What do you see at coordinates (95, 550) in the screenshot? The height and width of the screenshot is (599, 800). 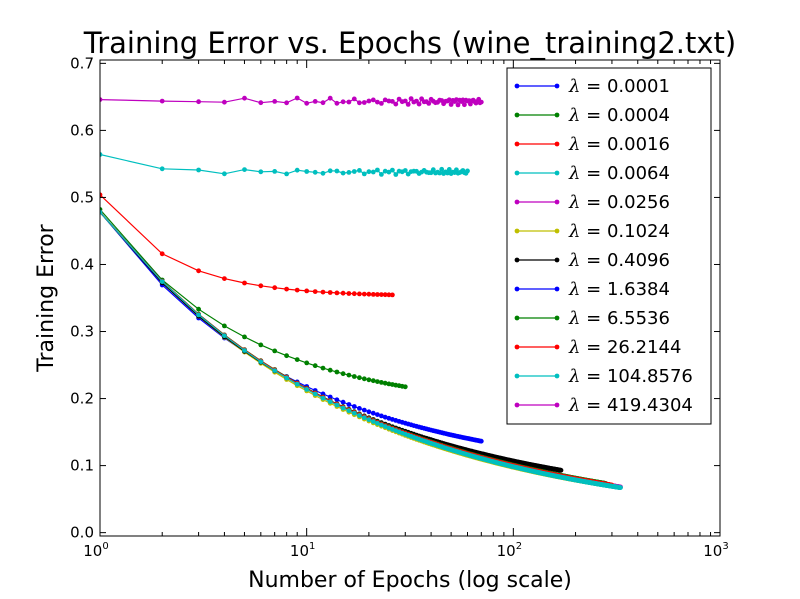 I see `x-tick-label: 10⁰` at bounding box center [95, 550].